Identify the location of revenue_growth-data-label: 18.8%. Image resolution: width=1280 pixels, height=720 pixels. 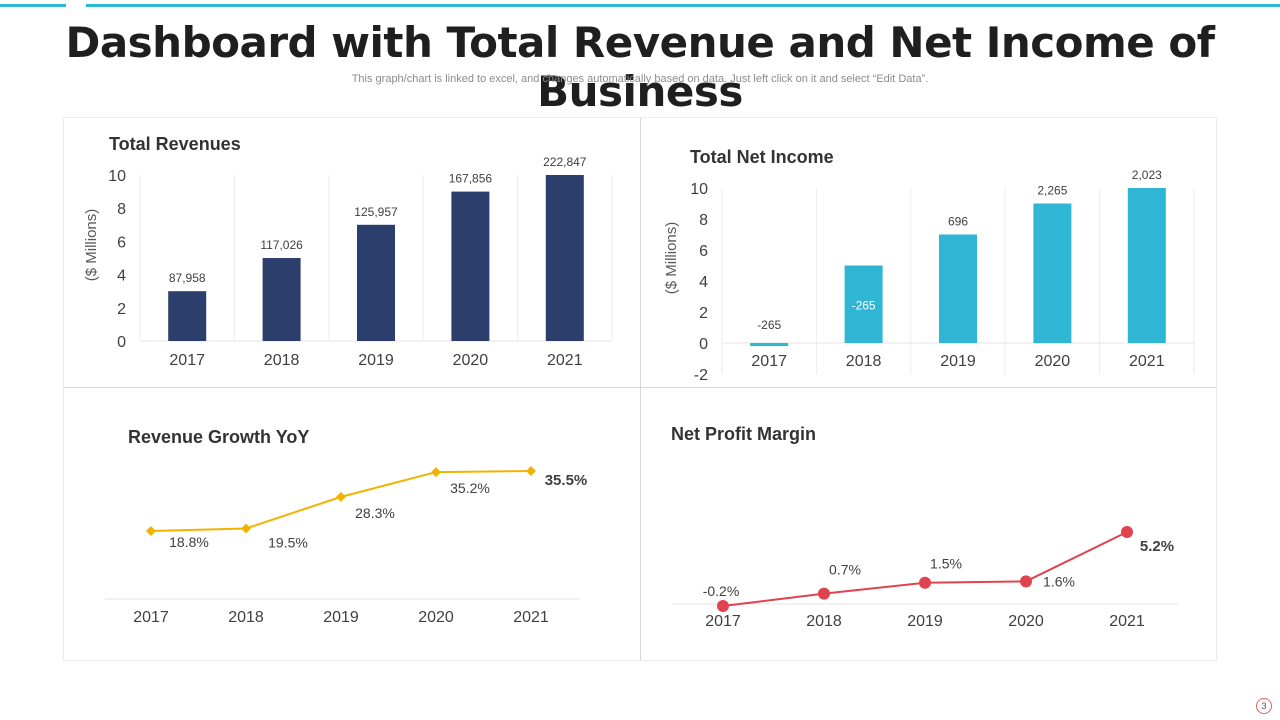
(189, 542).